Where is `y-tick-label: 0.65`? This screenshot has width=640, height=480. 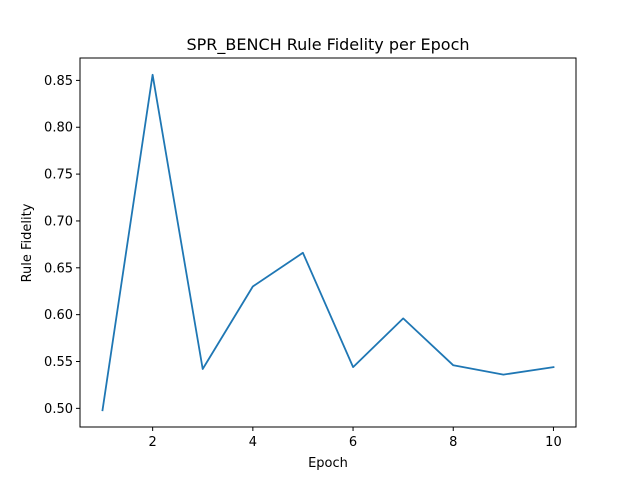
y-tick-label: 0.65 is located at coordinates (58, 268).